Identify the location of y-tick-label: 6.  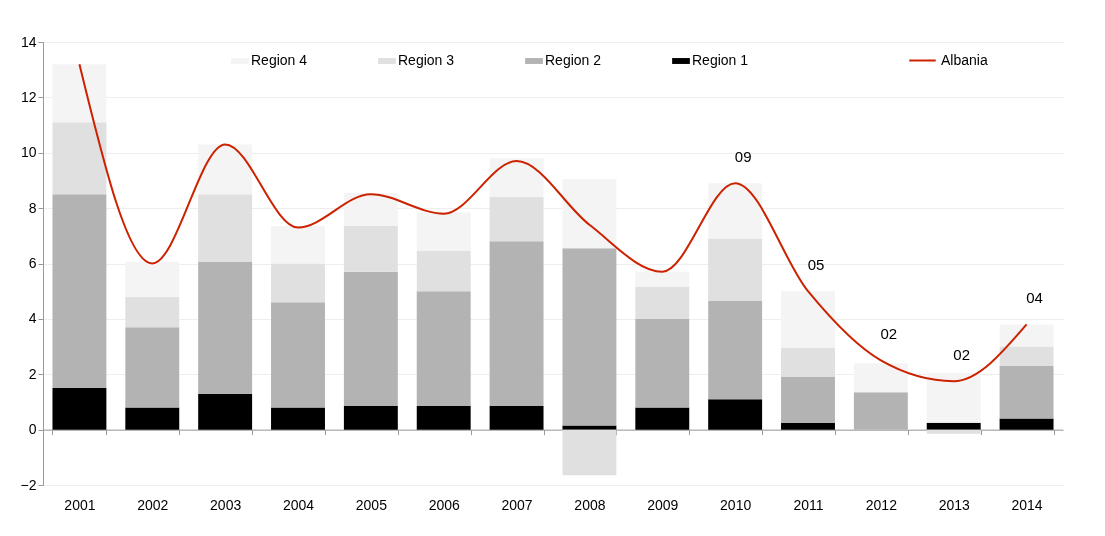
(32, 263).